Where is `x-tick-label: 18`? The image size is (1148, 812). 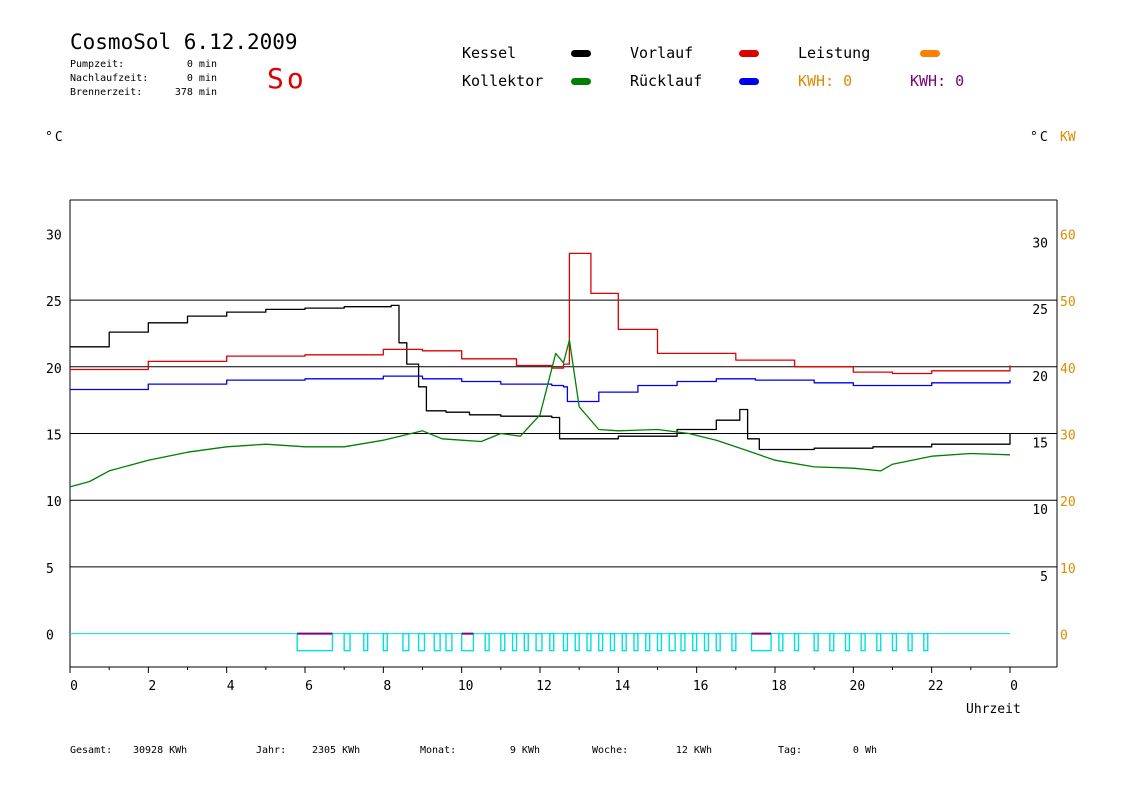 x-tick-label: 18 is located at coordinates (779, 686).